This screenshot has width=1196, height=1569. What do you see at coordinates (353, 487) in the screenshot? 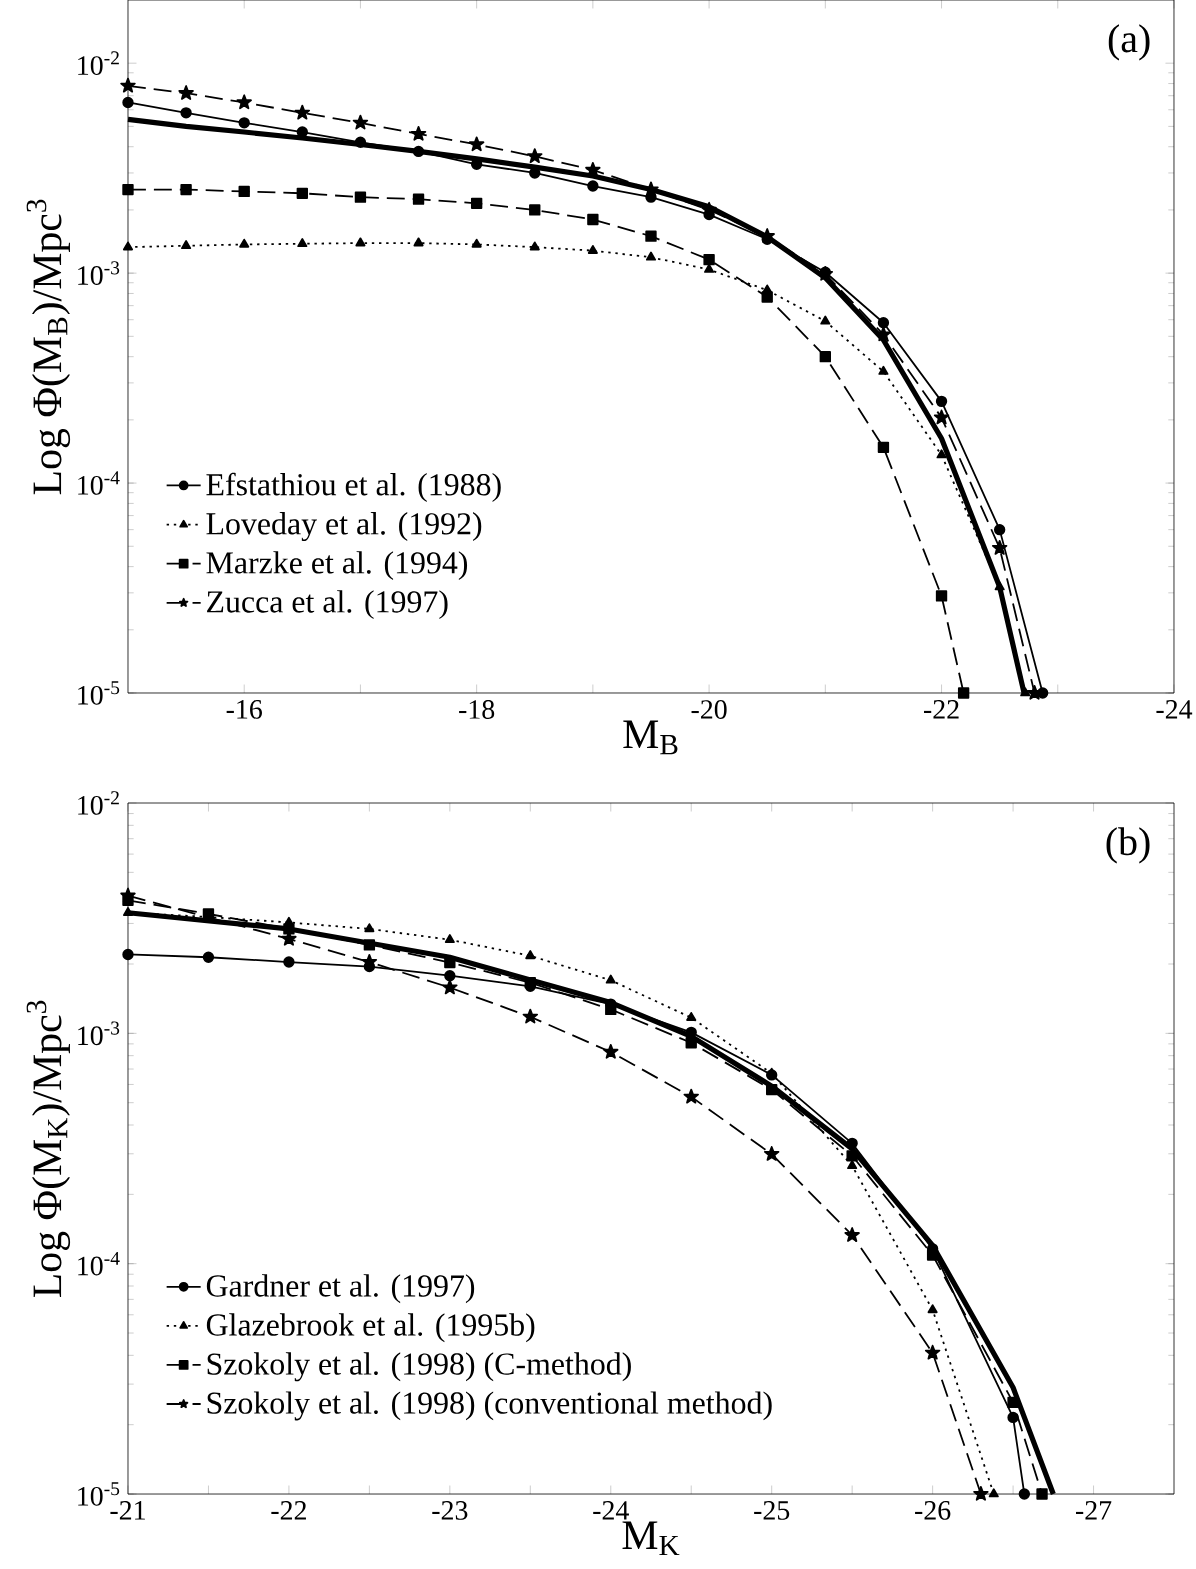
I see `legend-label: Efstathiou et al. (1988)` at bounding box center [353, 487].